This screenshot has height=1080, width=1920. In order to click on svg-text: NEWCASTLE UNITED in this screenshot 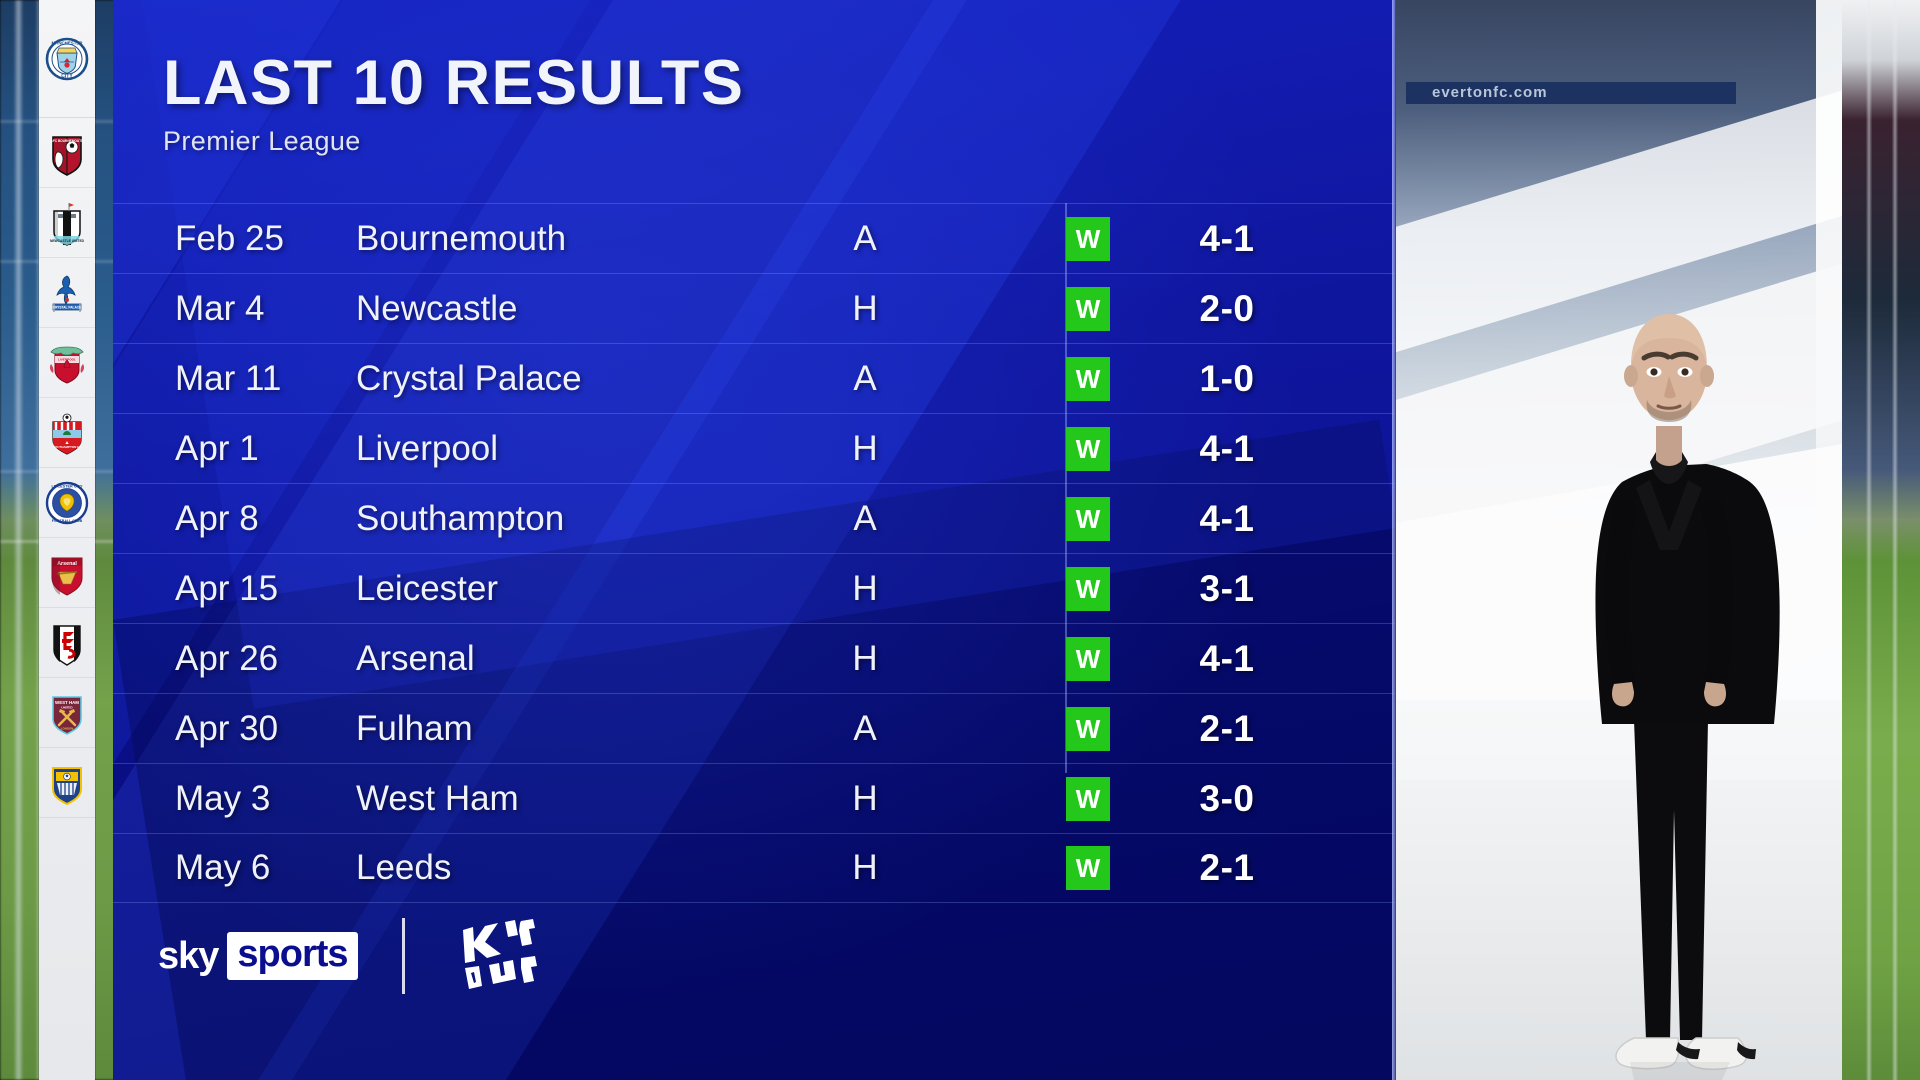, I will do `click(67, 240)`.